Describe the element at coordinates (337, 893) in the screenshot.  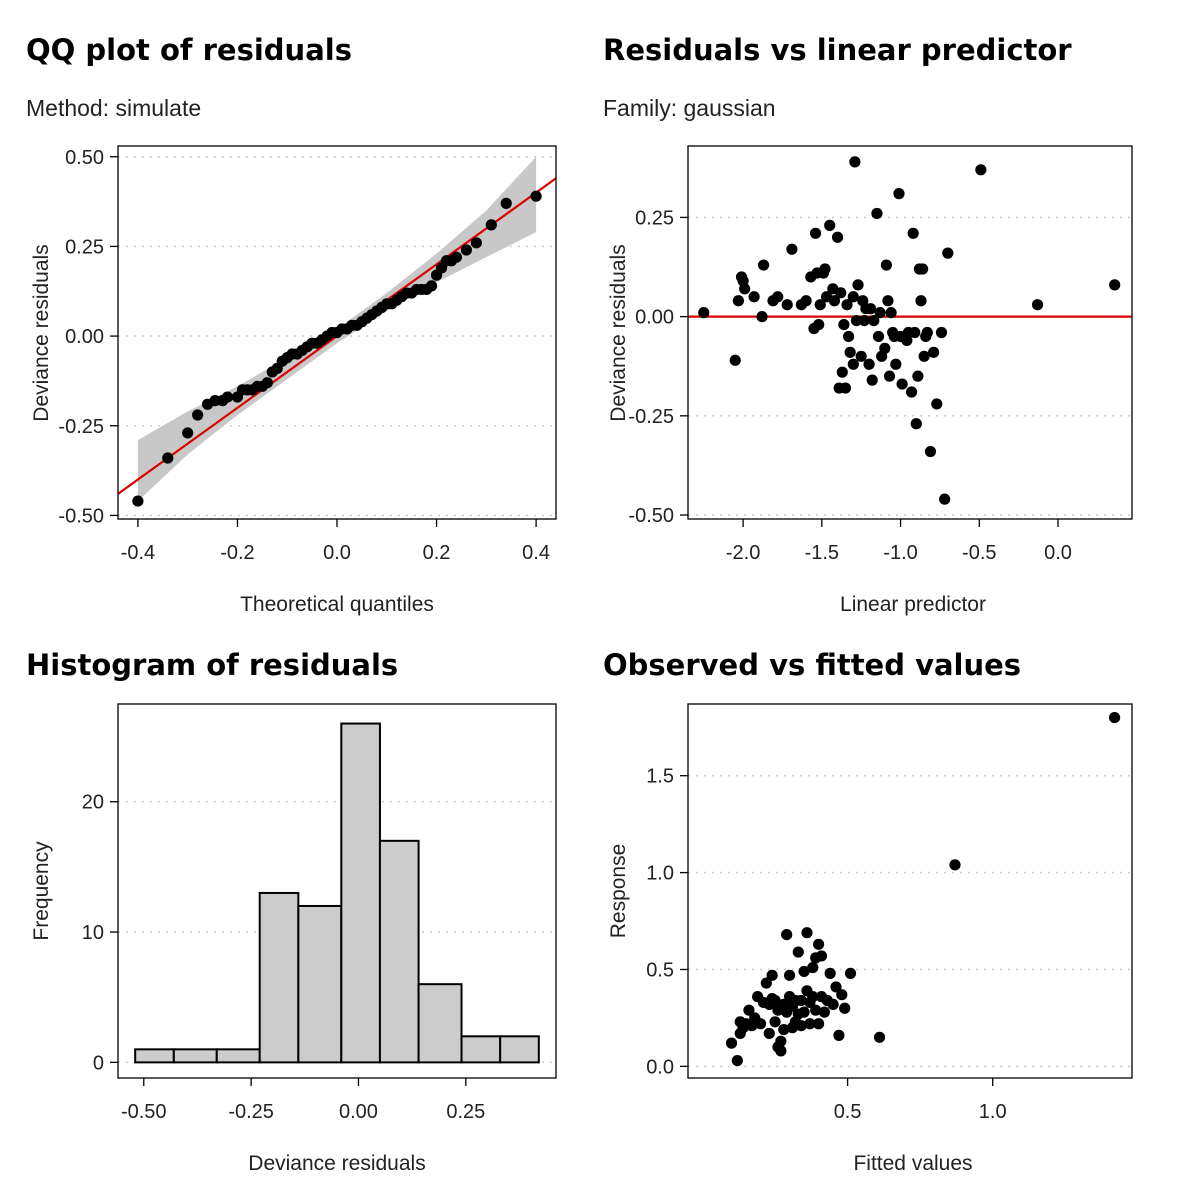
I see `plot-area` at that location.